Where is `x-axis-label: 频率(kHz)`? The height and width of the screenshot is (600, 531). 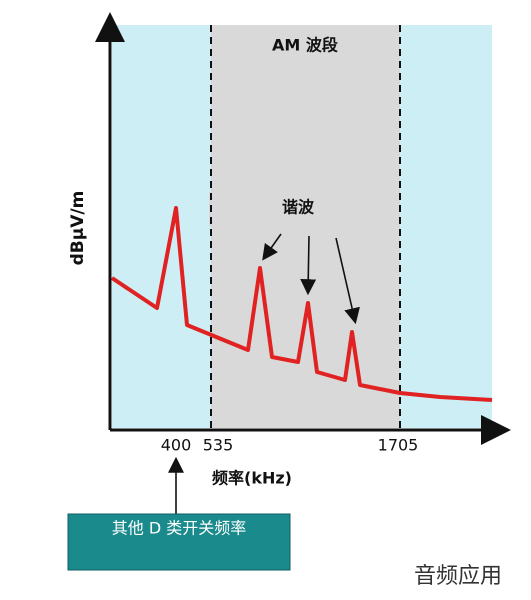 x-axis-label: 频率(kHz) is located at coordinates (252, 478).